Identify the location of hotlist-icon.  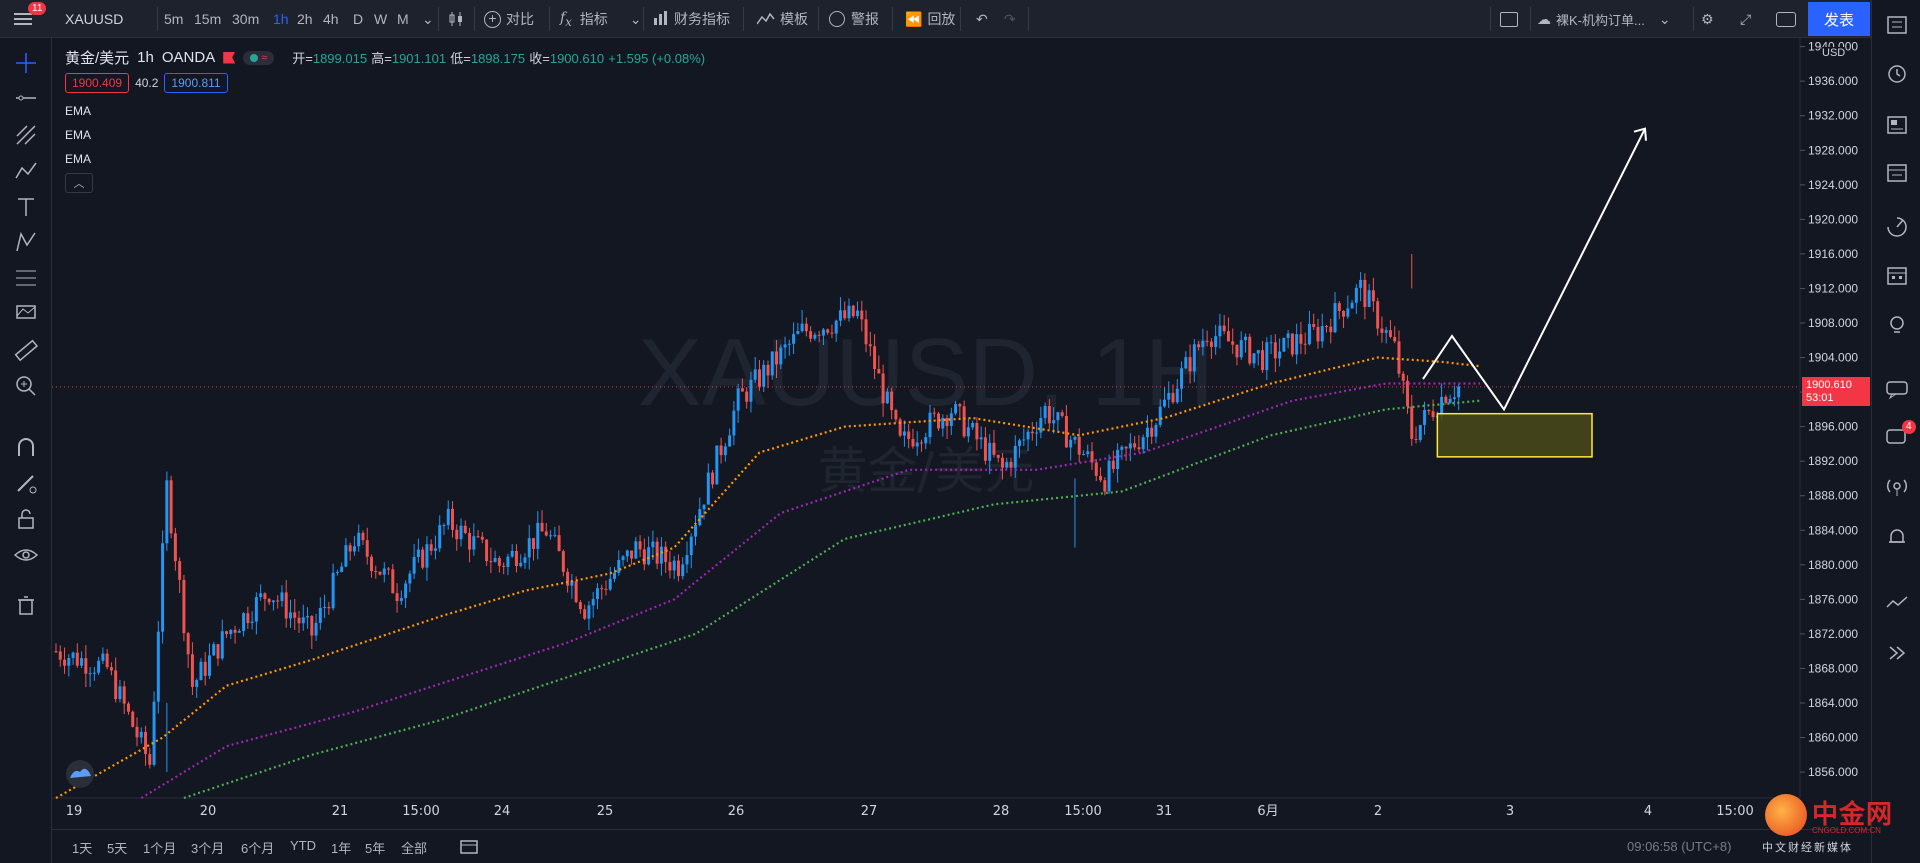
(1897, 225).